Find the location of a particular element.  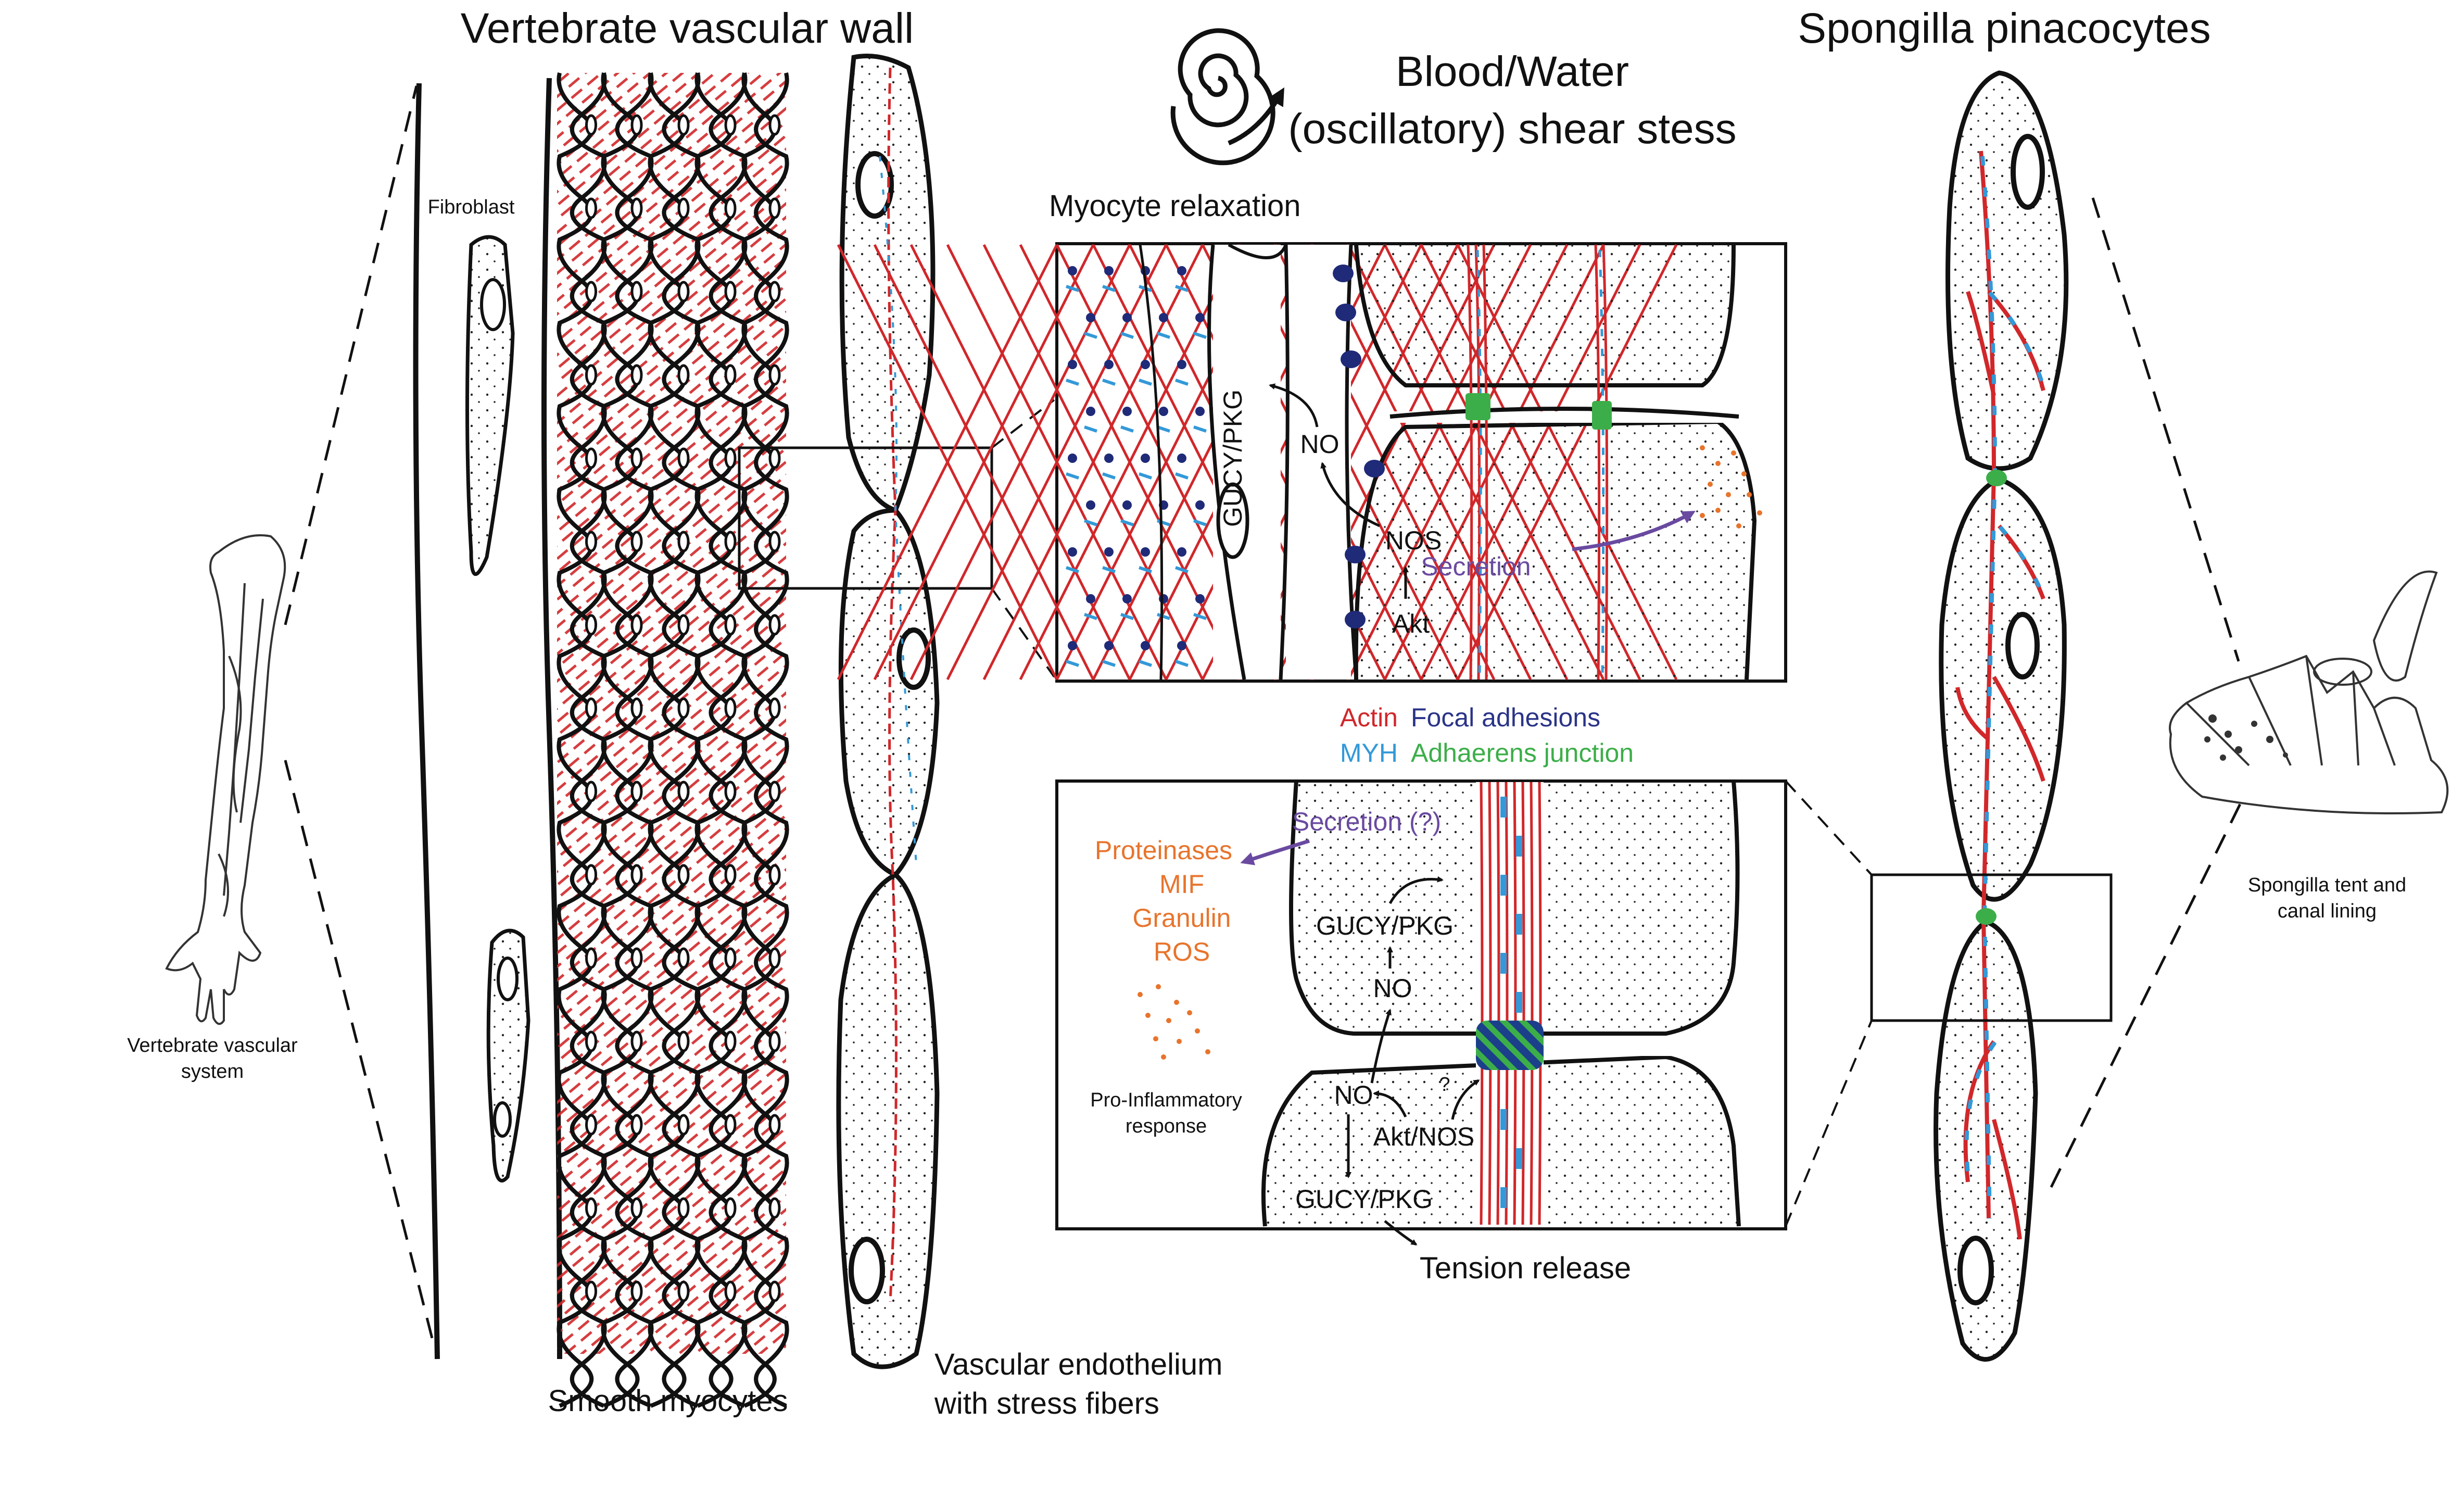

legend-focal-adhesions: Focal adhesions is located at coordinates (1505, 717).